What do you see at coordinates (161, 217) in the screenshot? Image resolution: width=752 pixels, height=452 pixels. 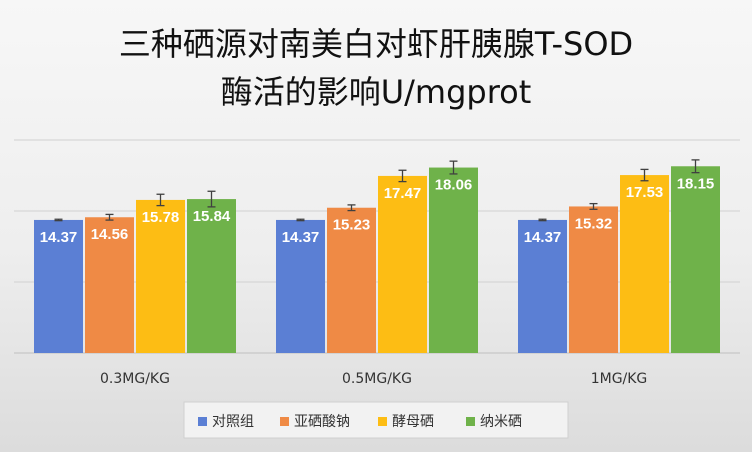 I see `data-label: 15.78` at bounding box center [161, 217].